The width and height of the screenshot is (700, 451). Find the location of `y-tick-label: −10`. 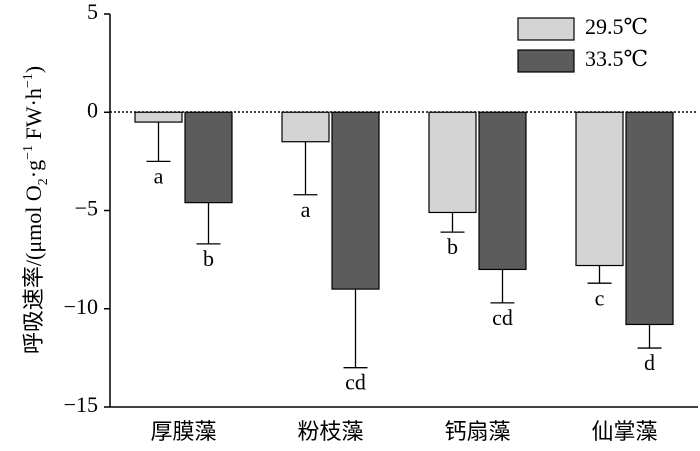

y-tick-label: −10 is located at coordinates (81, 306).